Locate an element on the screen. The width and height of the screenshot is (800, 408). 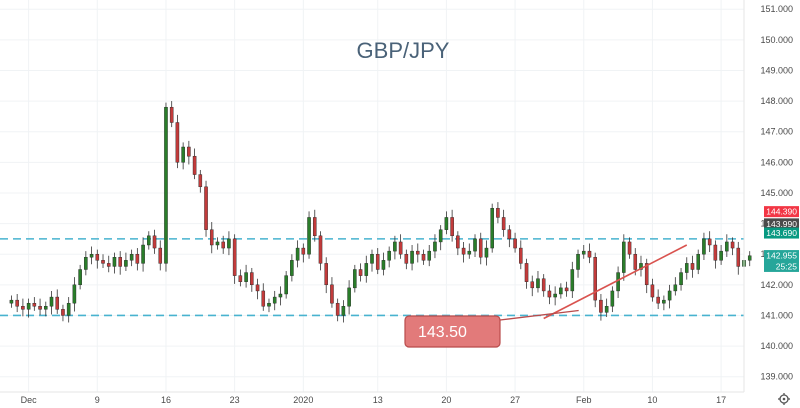
x-tick-label: 20 is located at coordinates (446, 400).